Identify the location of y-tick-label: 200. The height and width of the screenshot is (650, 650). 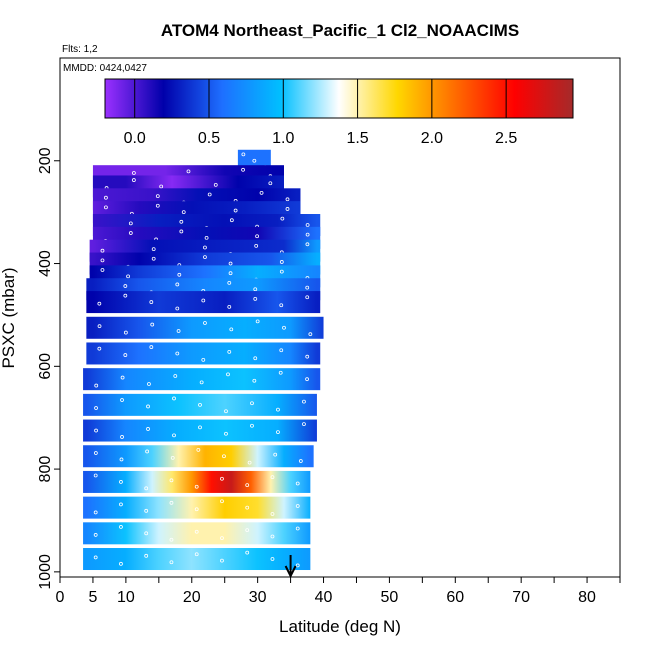
(45, 160).